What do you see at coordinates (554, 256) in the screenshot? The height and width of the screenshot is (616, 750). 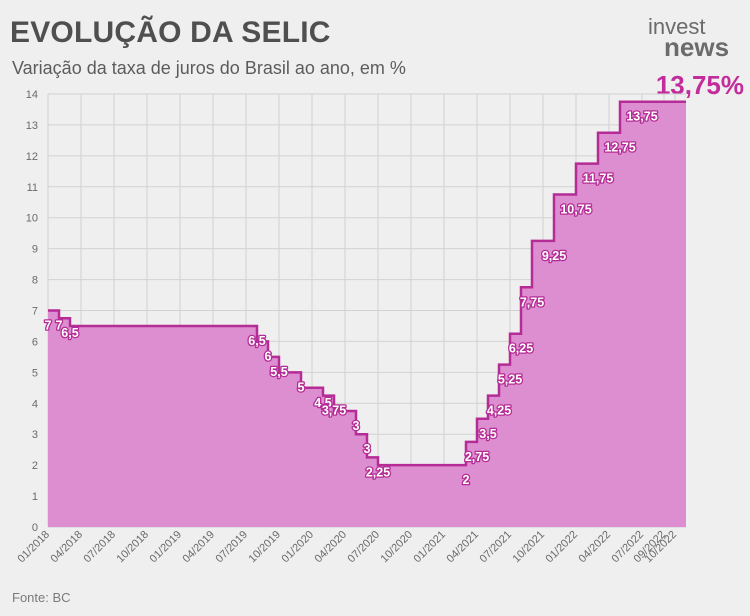 I see `data-label: 9,25` at bounding box center [554, 256].